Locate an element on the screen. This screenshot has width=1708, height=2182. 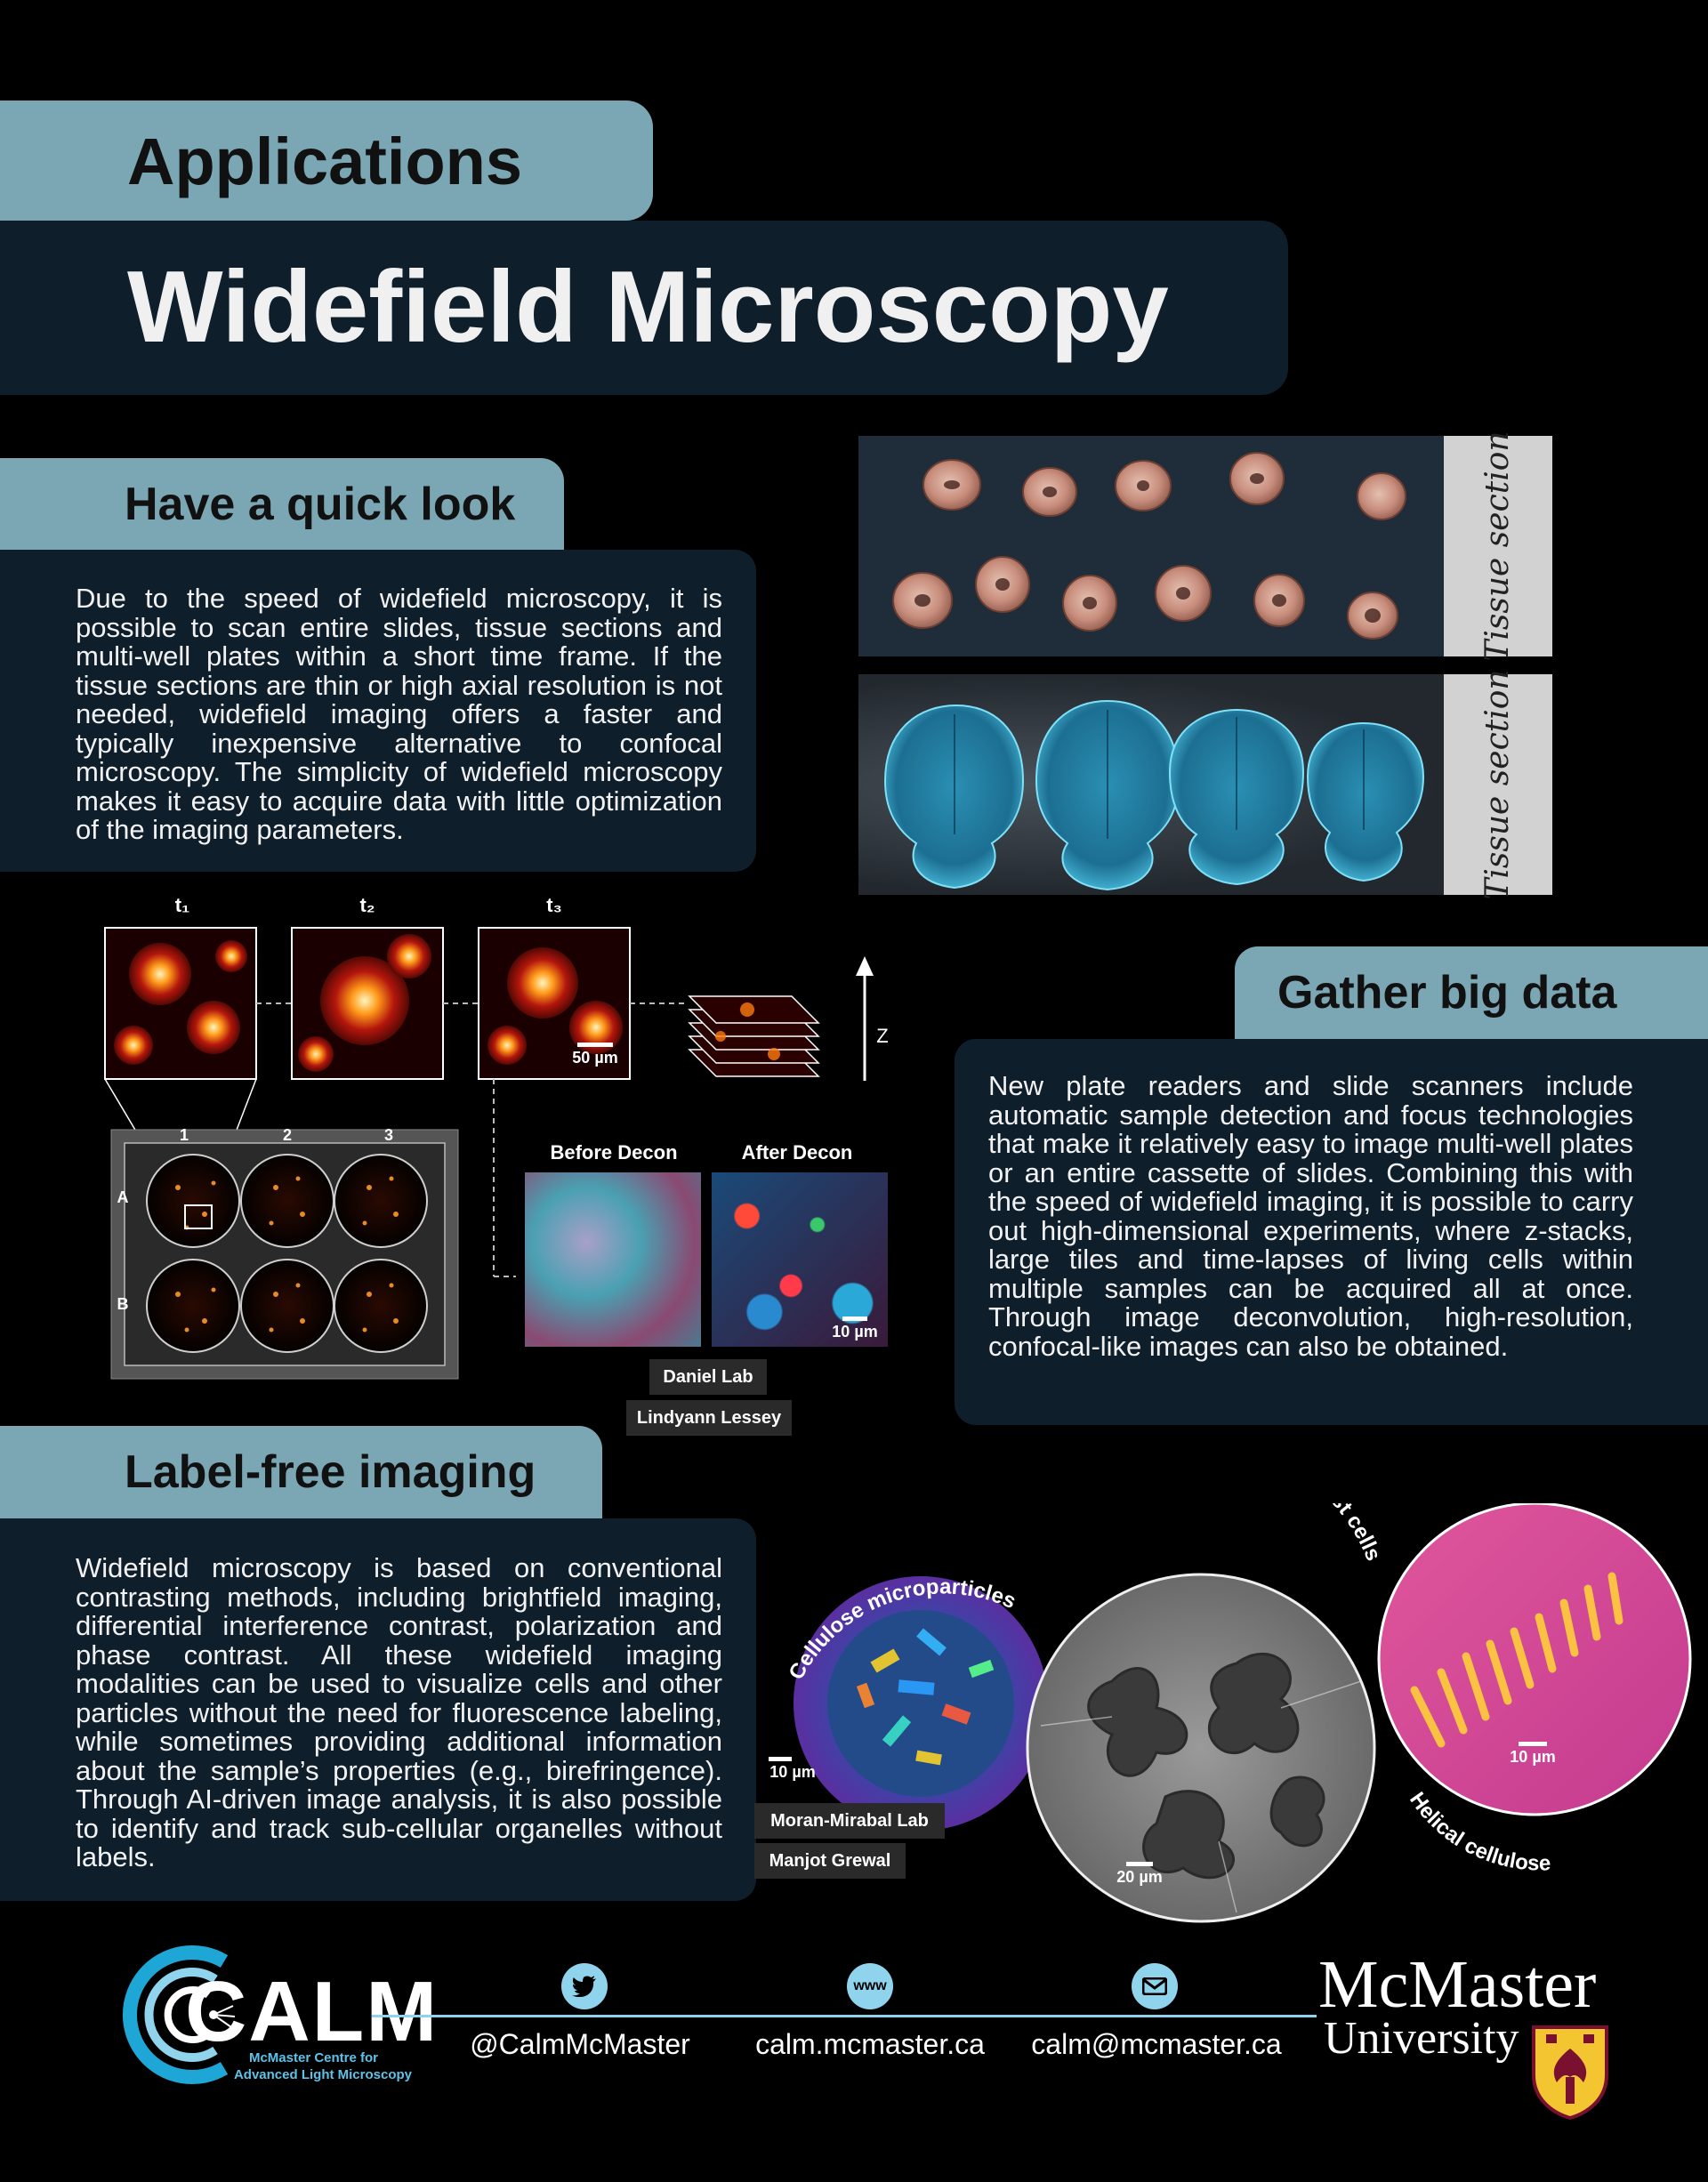
university-name-1: McMaster is located at coordinates (1457, 1984).